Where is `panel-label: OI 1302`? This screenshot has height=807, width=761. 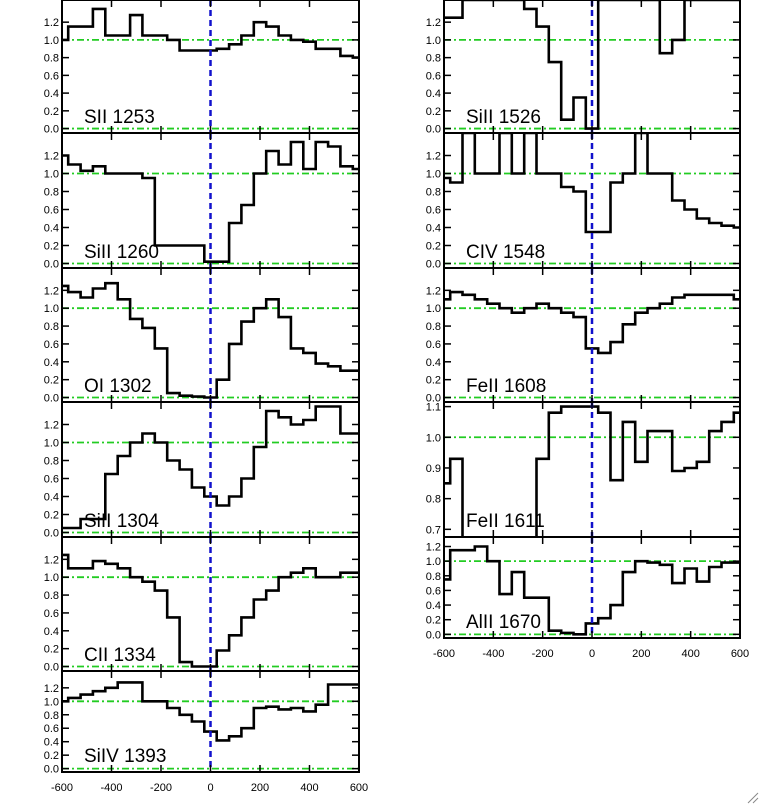
panel-label: OI 1302 is located at coordinates (118, 386).